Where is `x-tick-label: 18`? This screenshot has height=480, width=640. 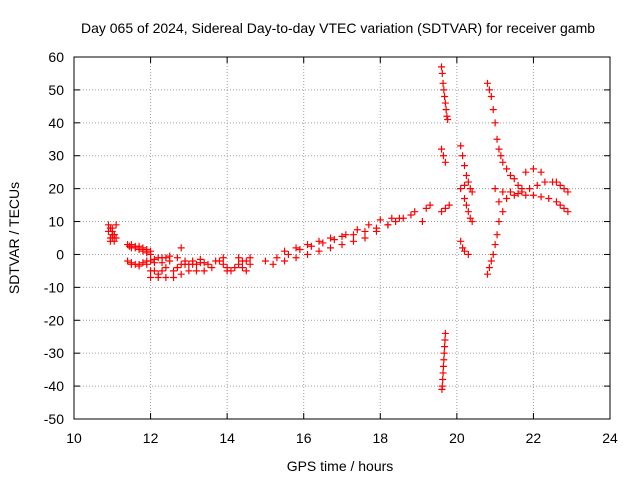
x-tick-label: 18 is located at coordinates (380, 438).